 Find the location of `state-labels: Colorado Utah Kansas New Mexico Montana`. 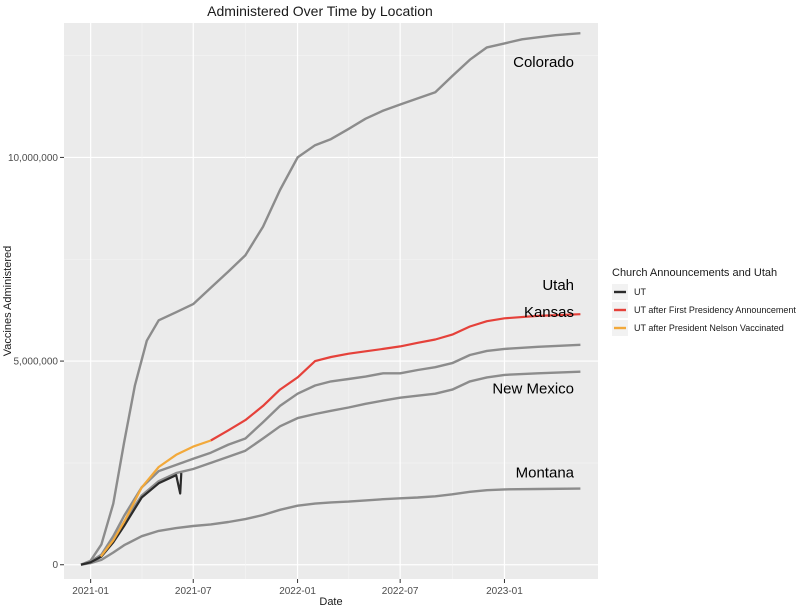

state-labels: Colorado Utah Kansas New Mexico Montana is located at coordinates (533, 267).